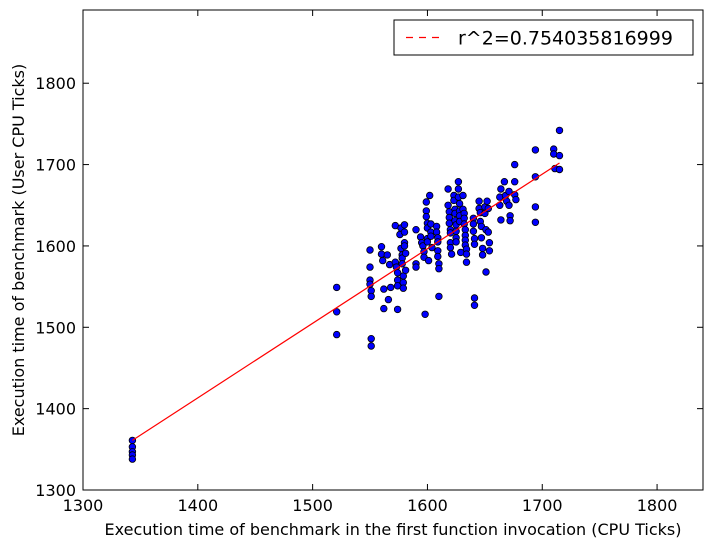 This screenshot has width=713, height=552. Describe the element at coordinates (427, 505) in the screenshot. I see `x-tick-label: 1600` at that location.